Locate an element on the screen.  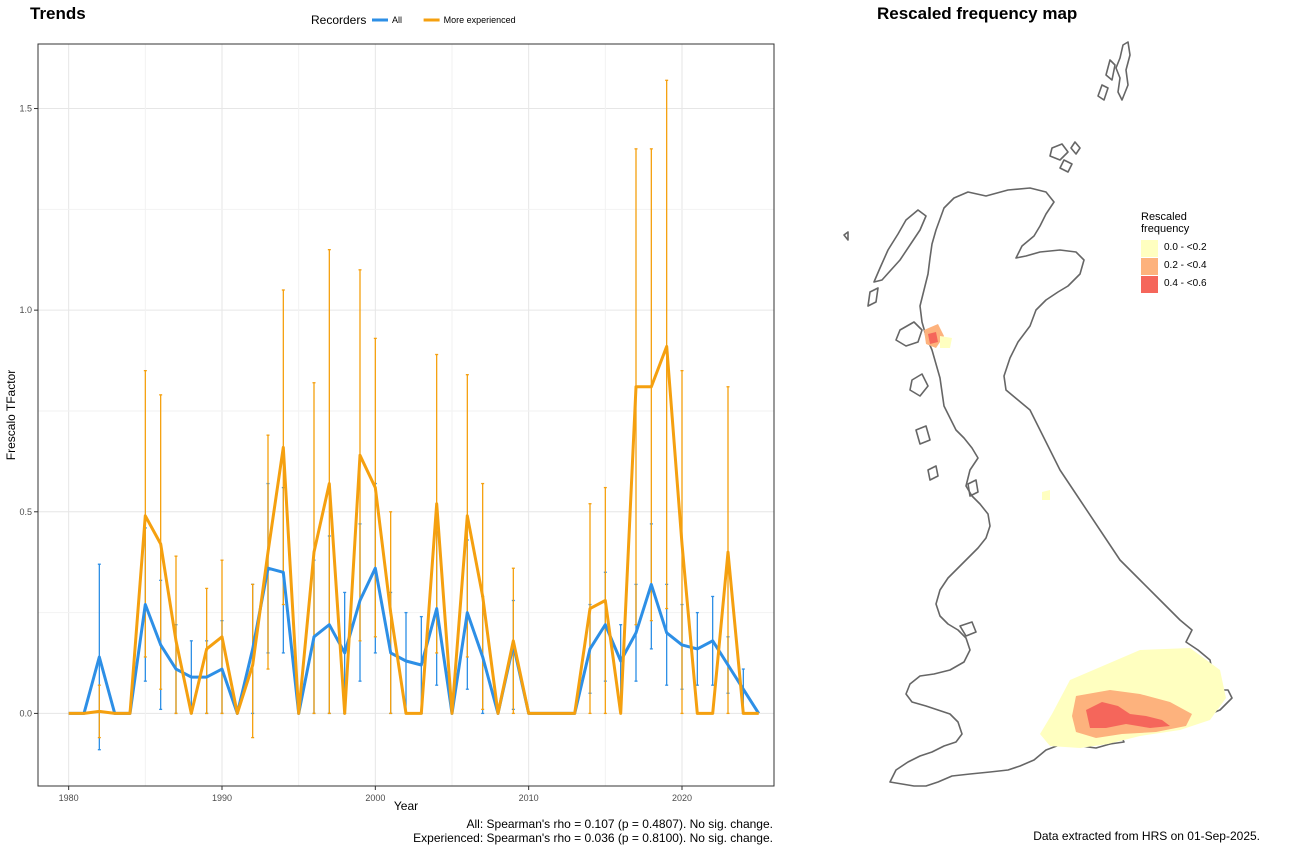
legend-label: More experienced is located at coordinates (480, 20).